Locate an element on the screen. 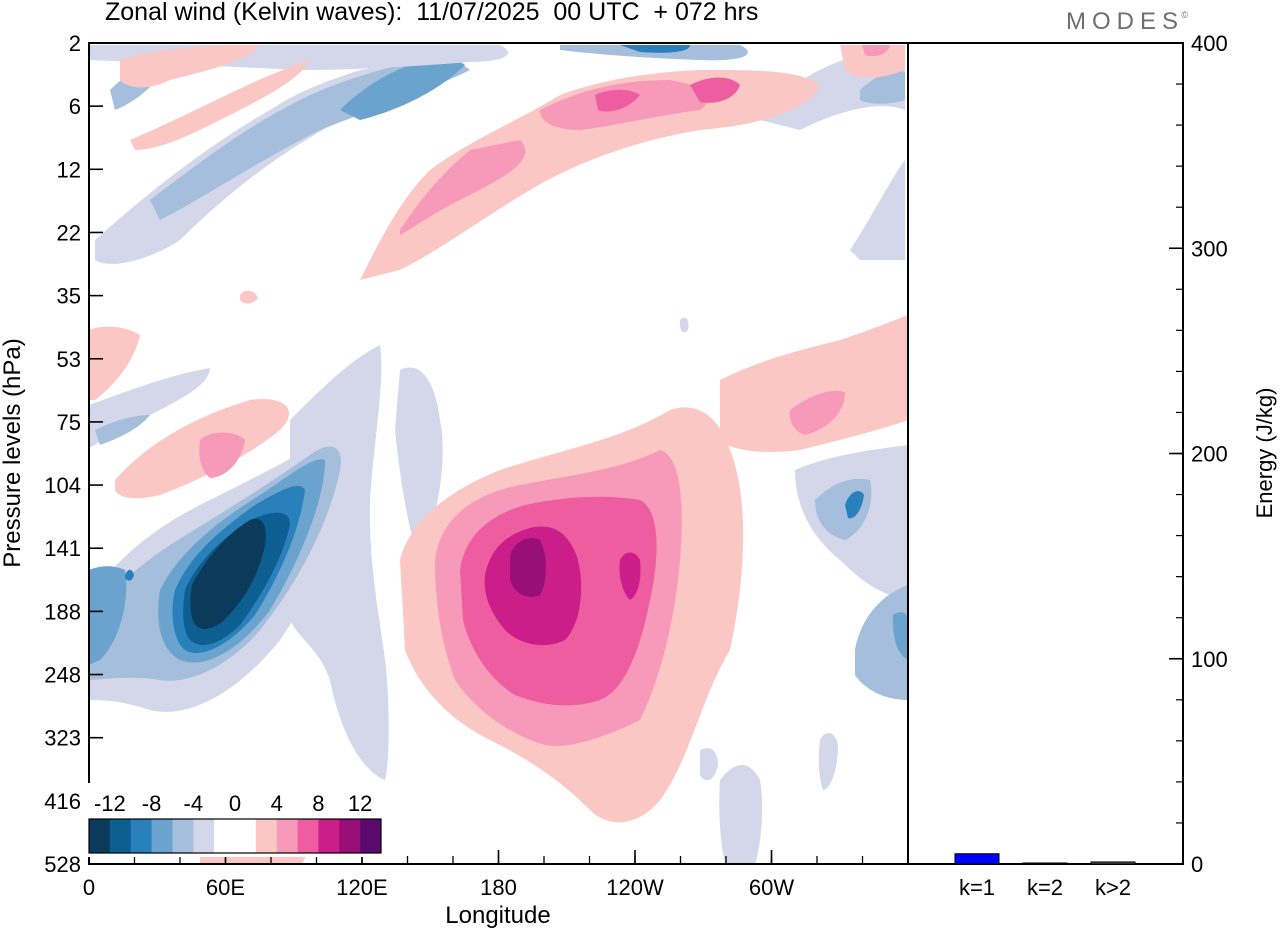 Image resolution: width=1280 pixels, height=930 pixels. y-tick-label: 2 is located at coordinates (75, 43).